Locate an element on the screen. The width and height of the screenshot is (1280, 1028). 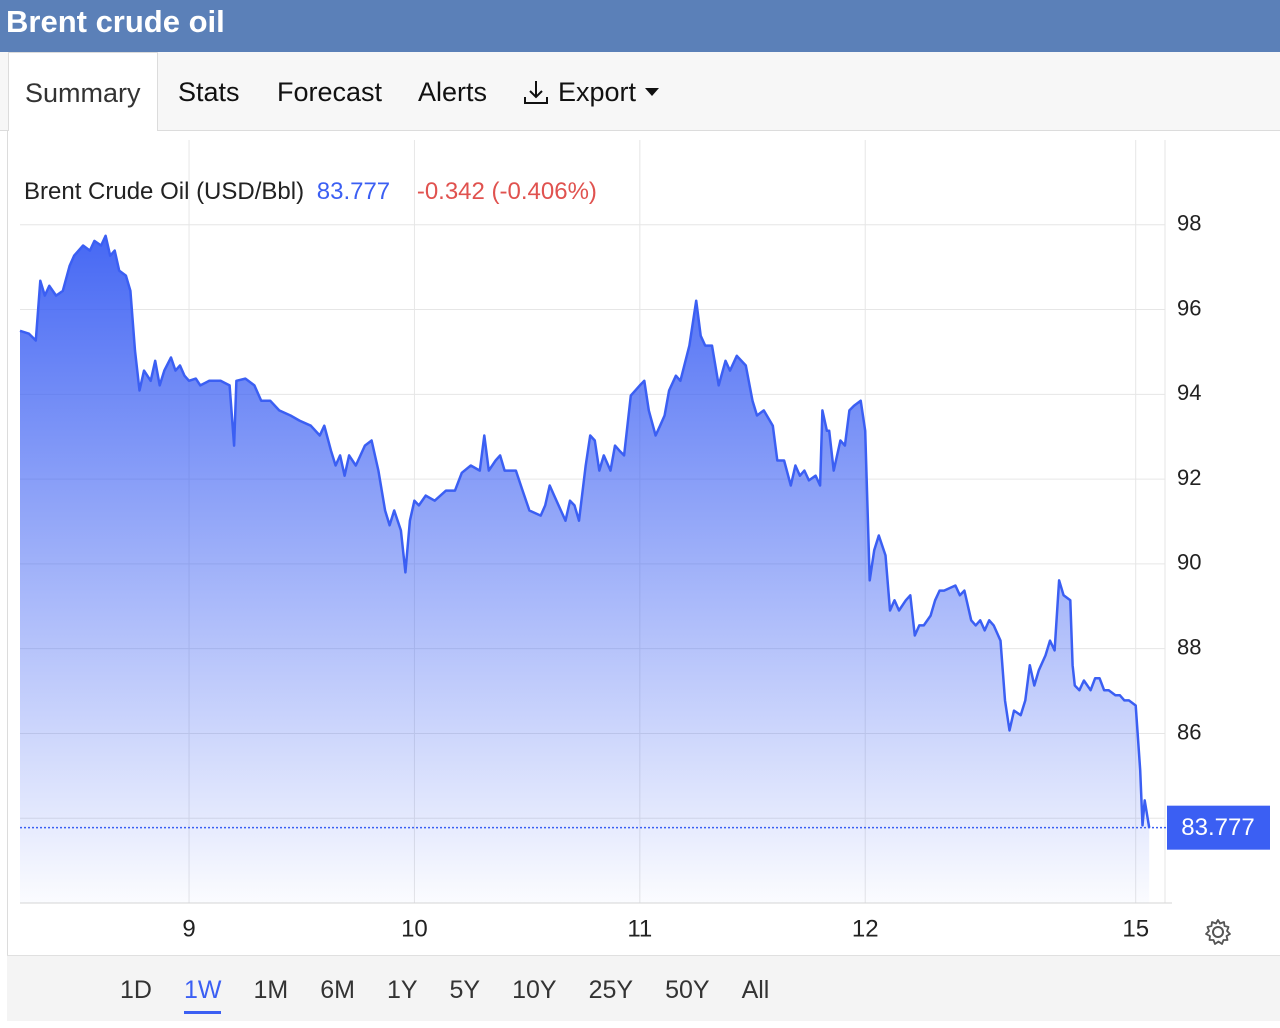
range-button: 1Y is located at coordinates (402, 990).